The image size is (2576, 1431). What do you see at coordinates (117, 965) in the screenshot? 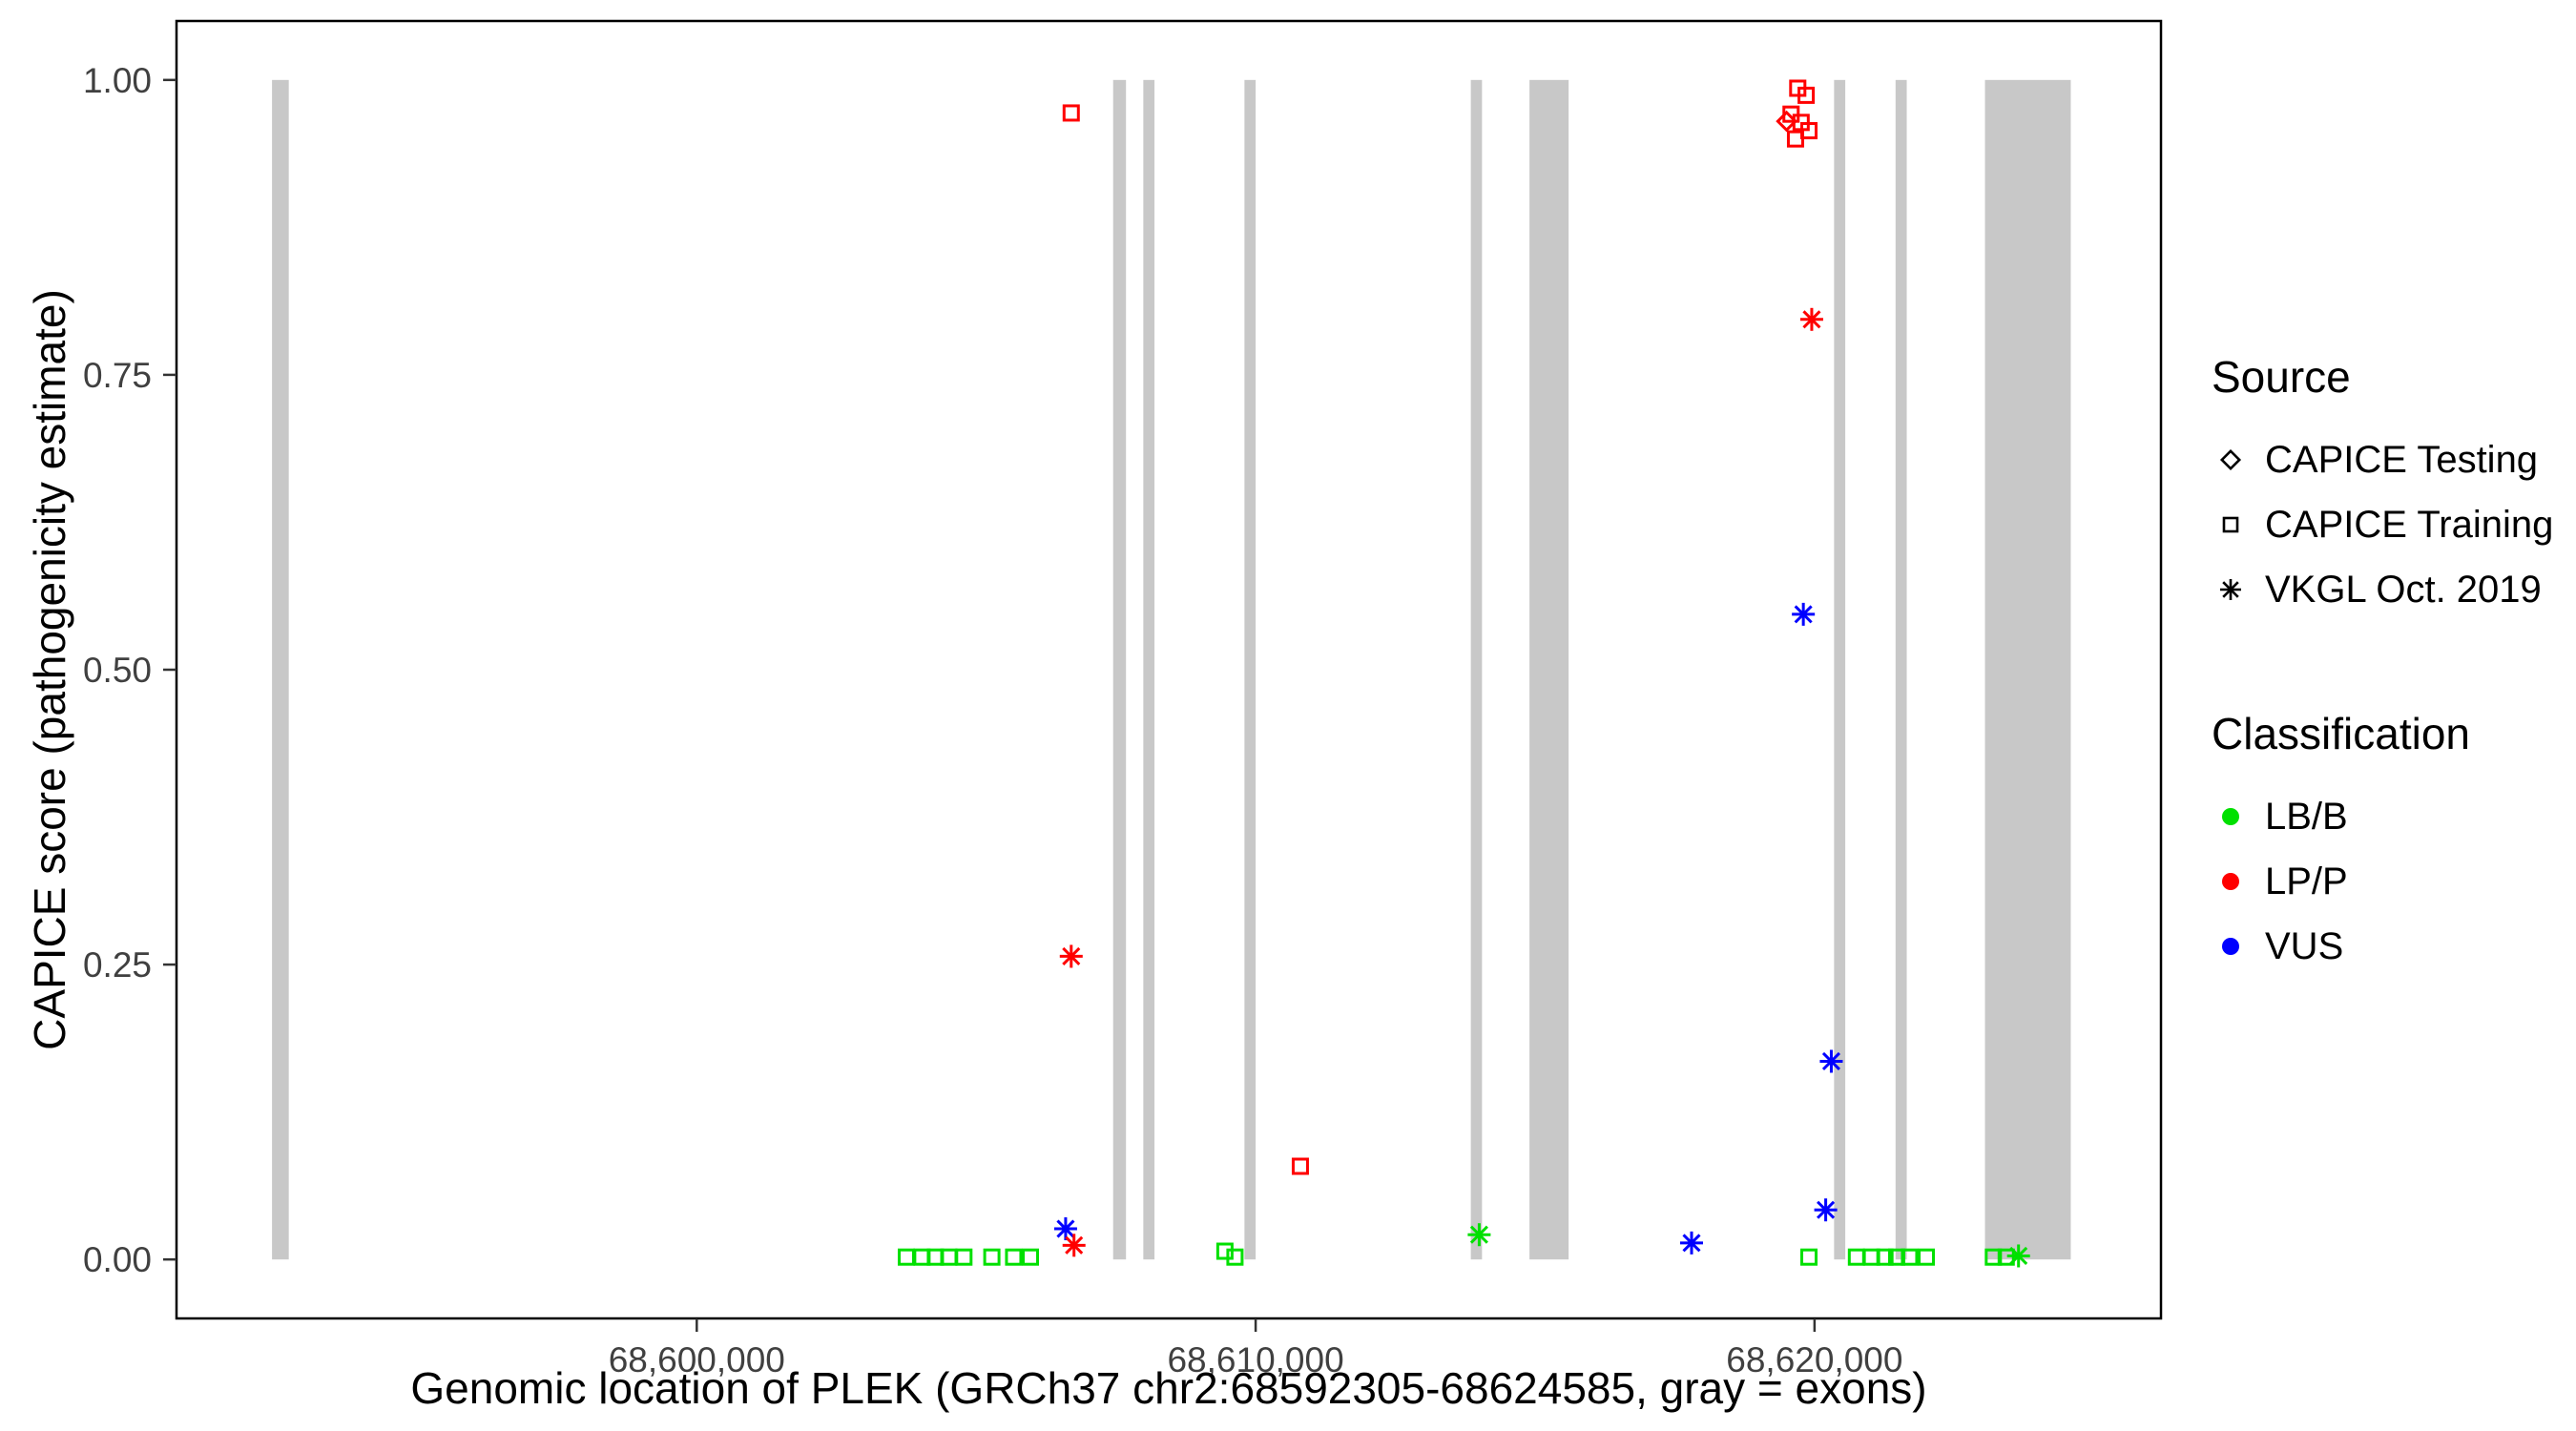
I see `y-tick-label: 0.25` at bounding box center [117, 965].